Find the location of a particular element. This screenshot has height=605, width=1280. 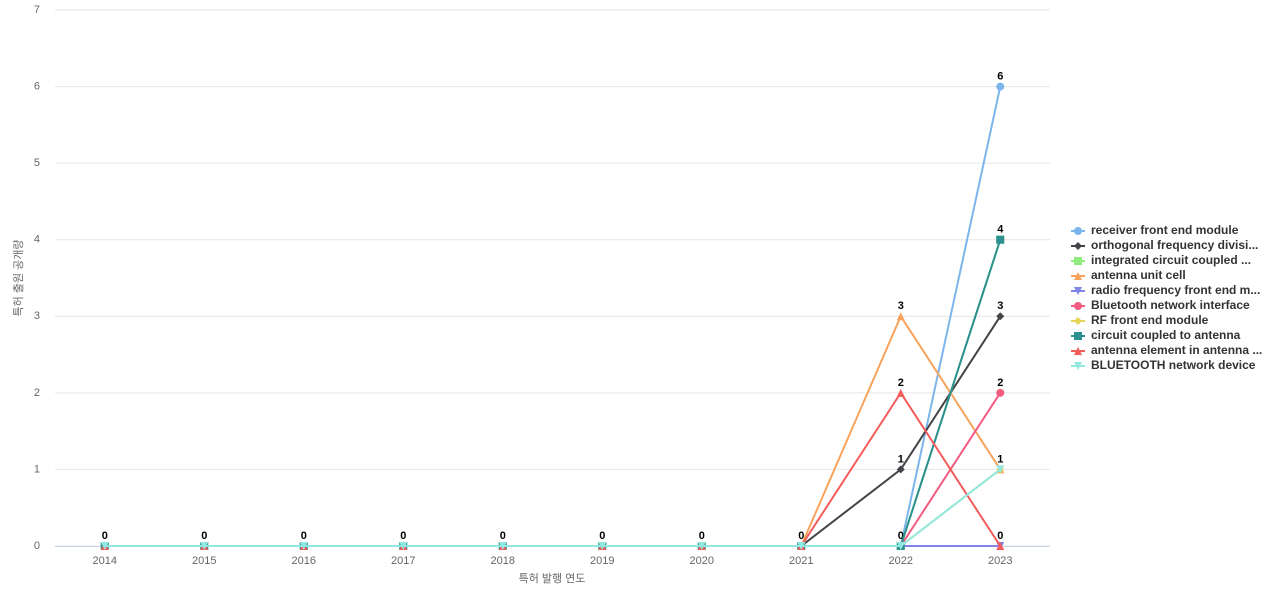

legend-label: Bluetooth network interface is located at coordinates (1170, 305).